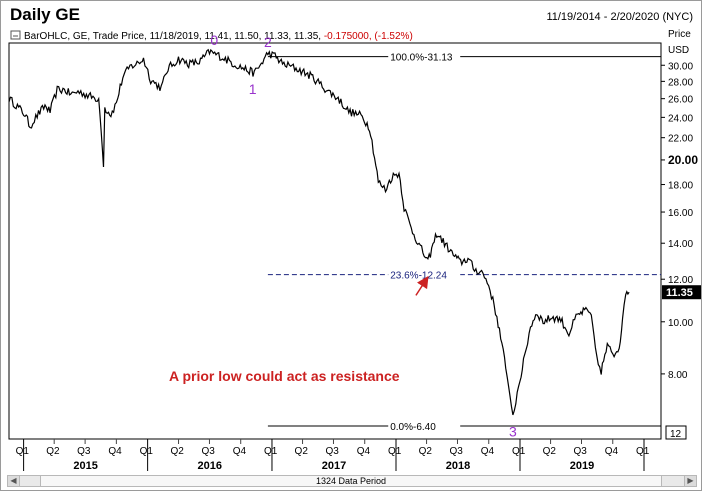 This screenshot has width=702, height=491. I want to click on fib-level-label: 100.0%-31.13, so click(421, 58).